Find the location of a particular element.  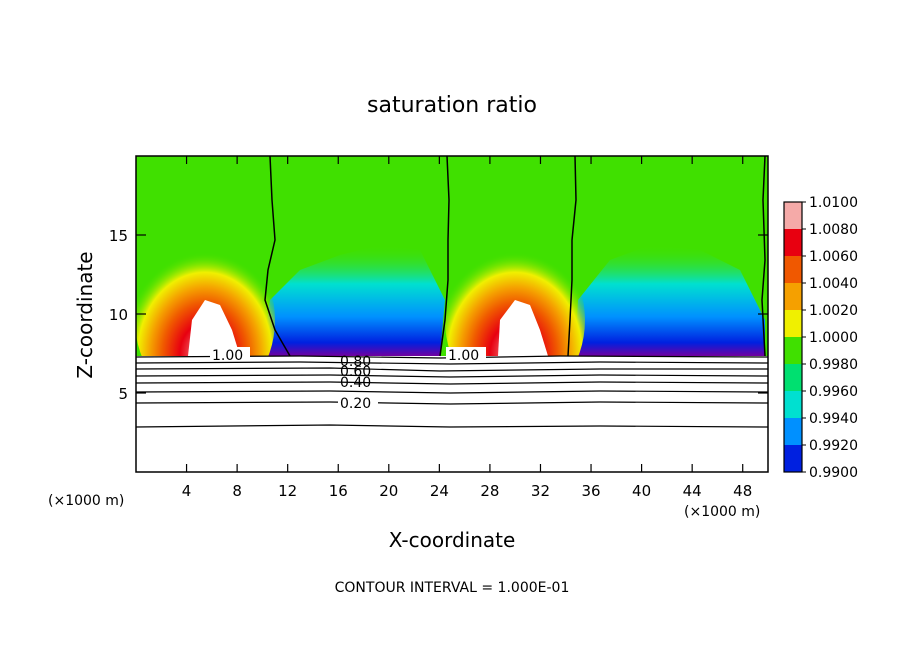

chart-title: saturation ratio is located at coordinates (452, 105).